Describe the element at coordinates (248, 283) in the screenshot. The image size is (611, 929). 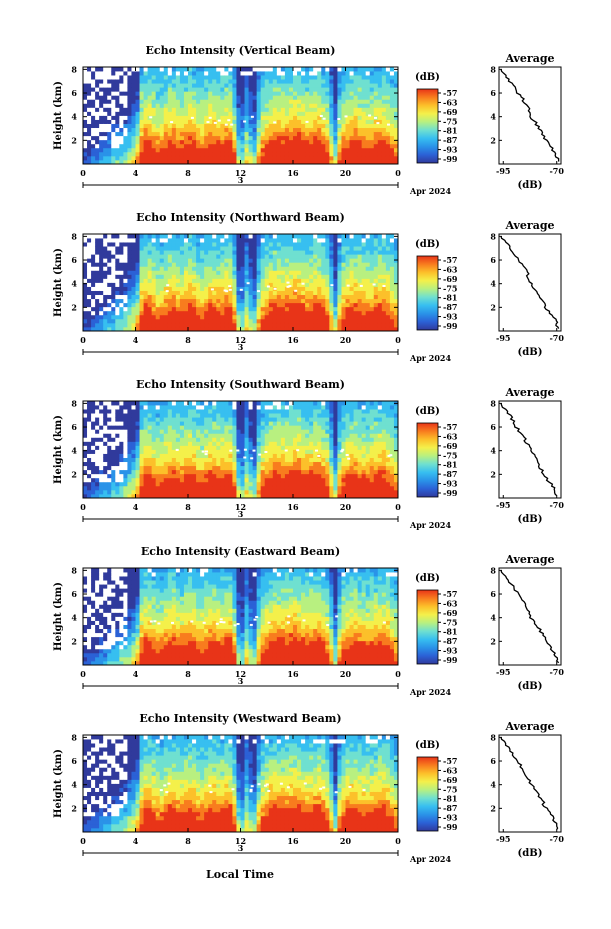
I see `missing-data-dot` at that location.